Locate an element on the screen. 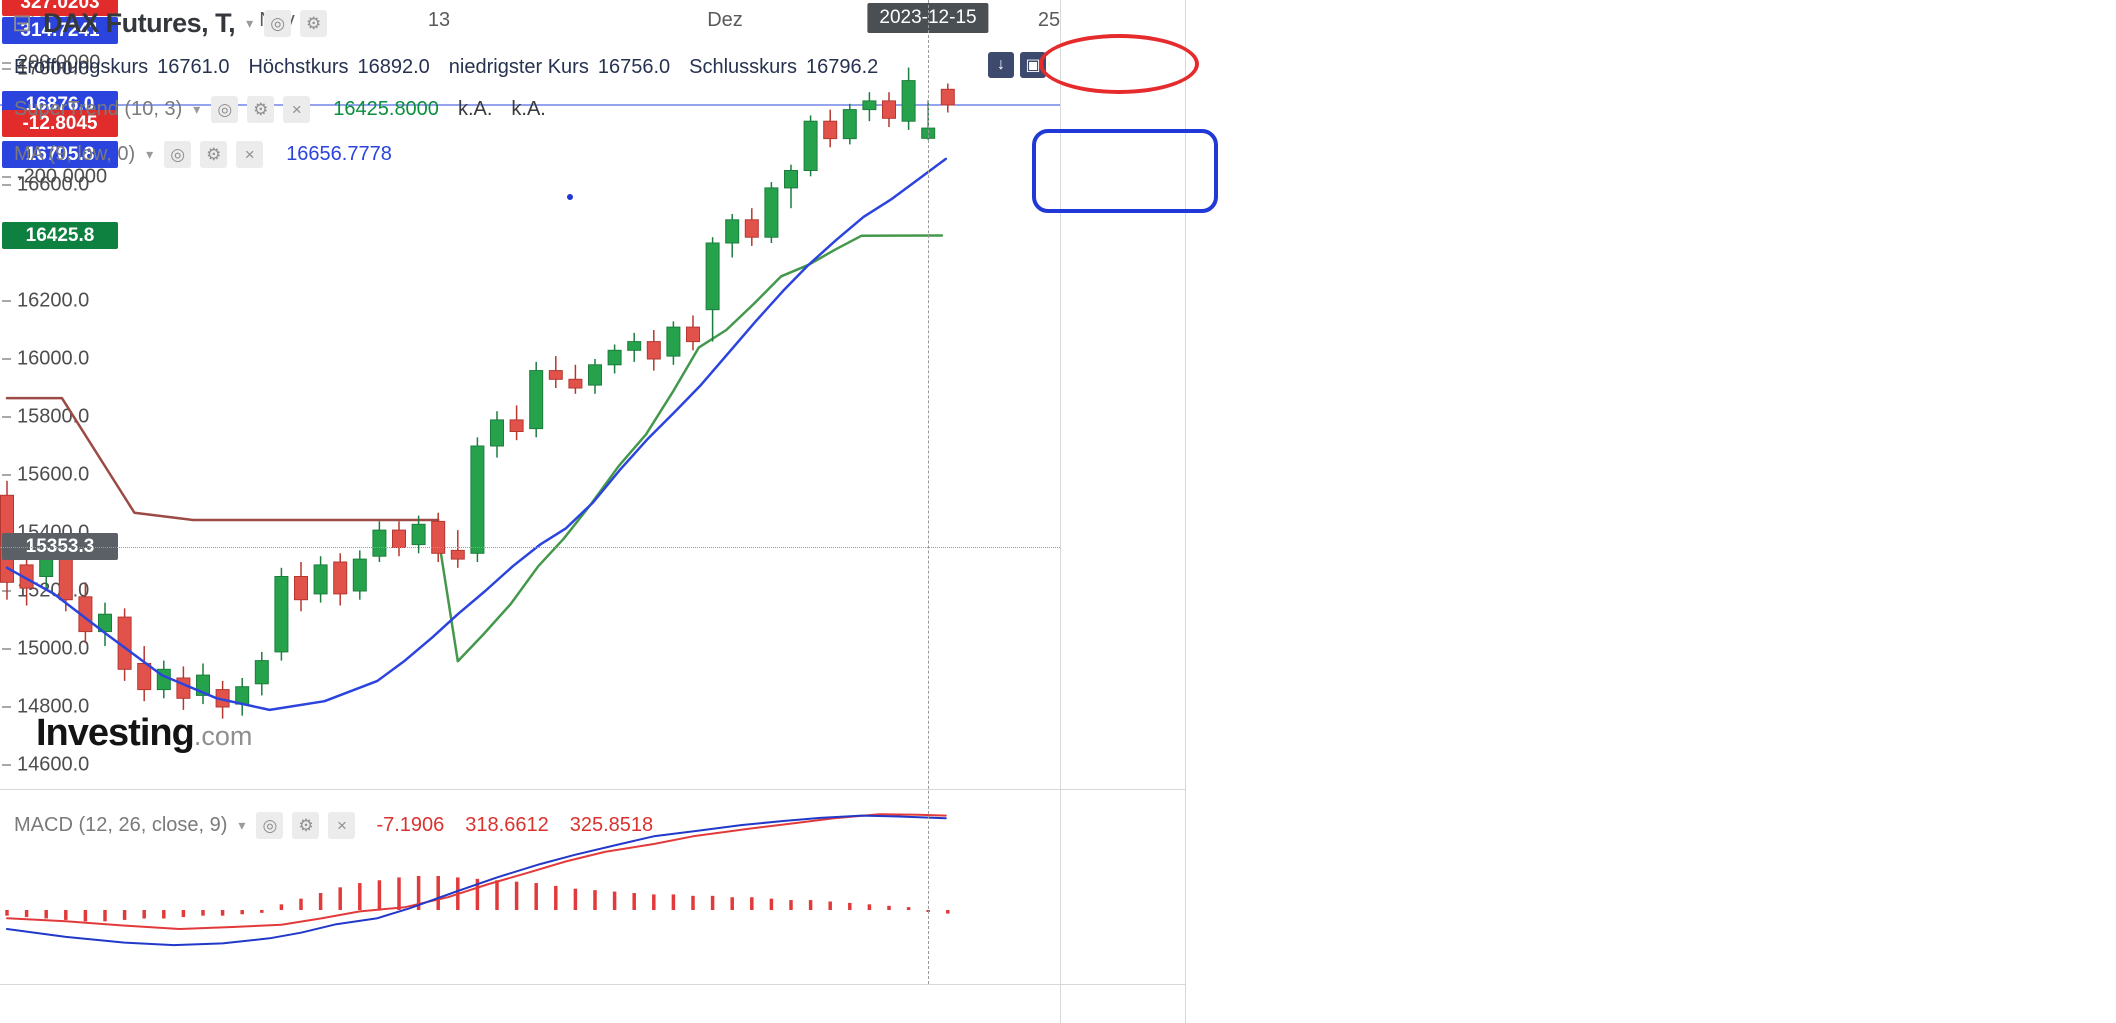  window-icon: ⊟ is located at coordinates (22, 23).